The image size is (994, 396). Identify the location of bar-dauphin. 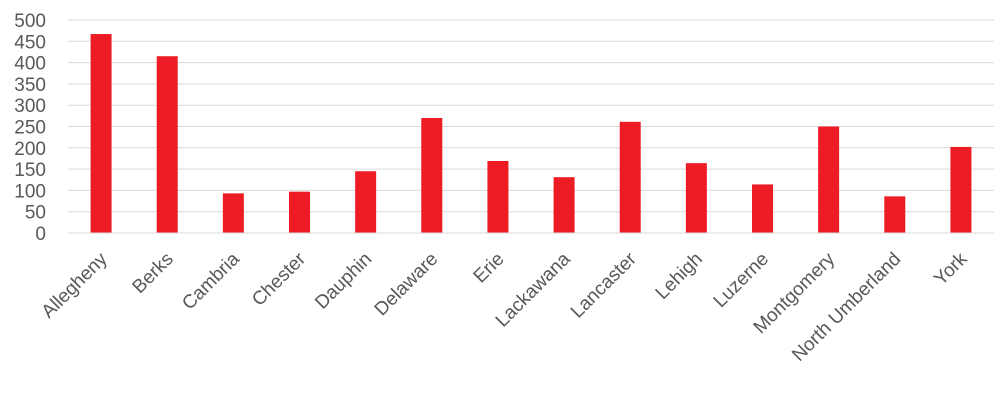
(366, 202).